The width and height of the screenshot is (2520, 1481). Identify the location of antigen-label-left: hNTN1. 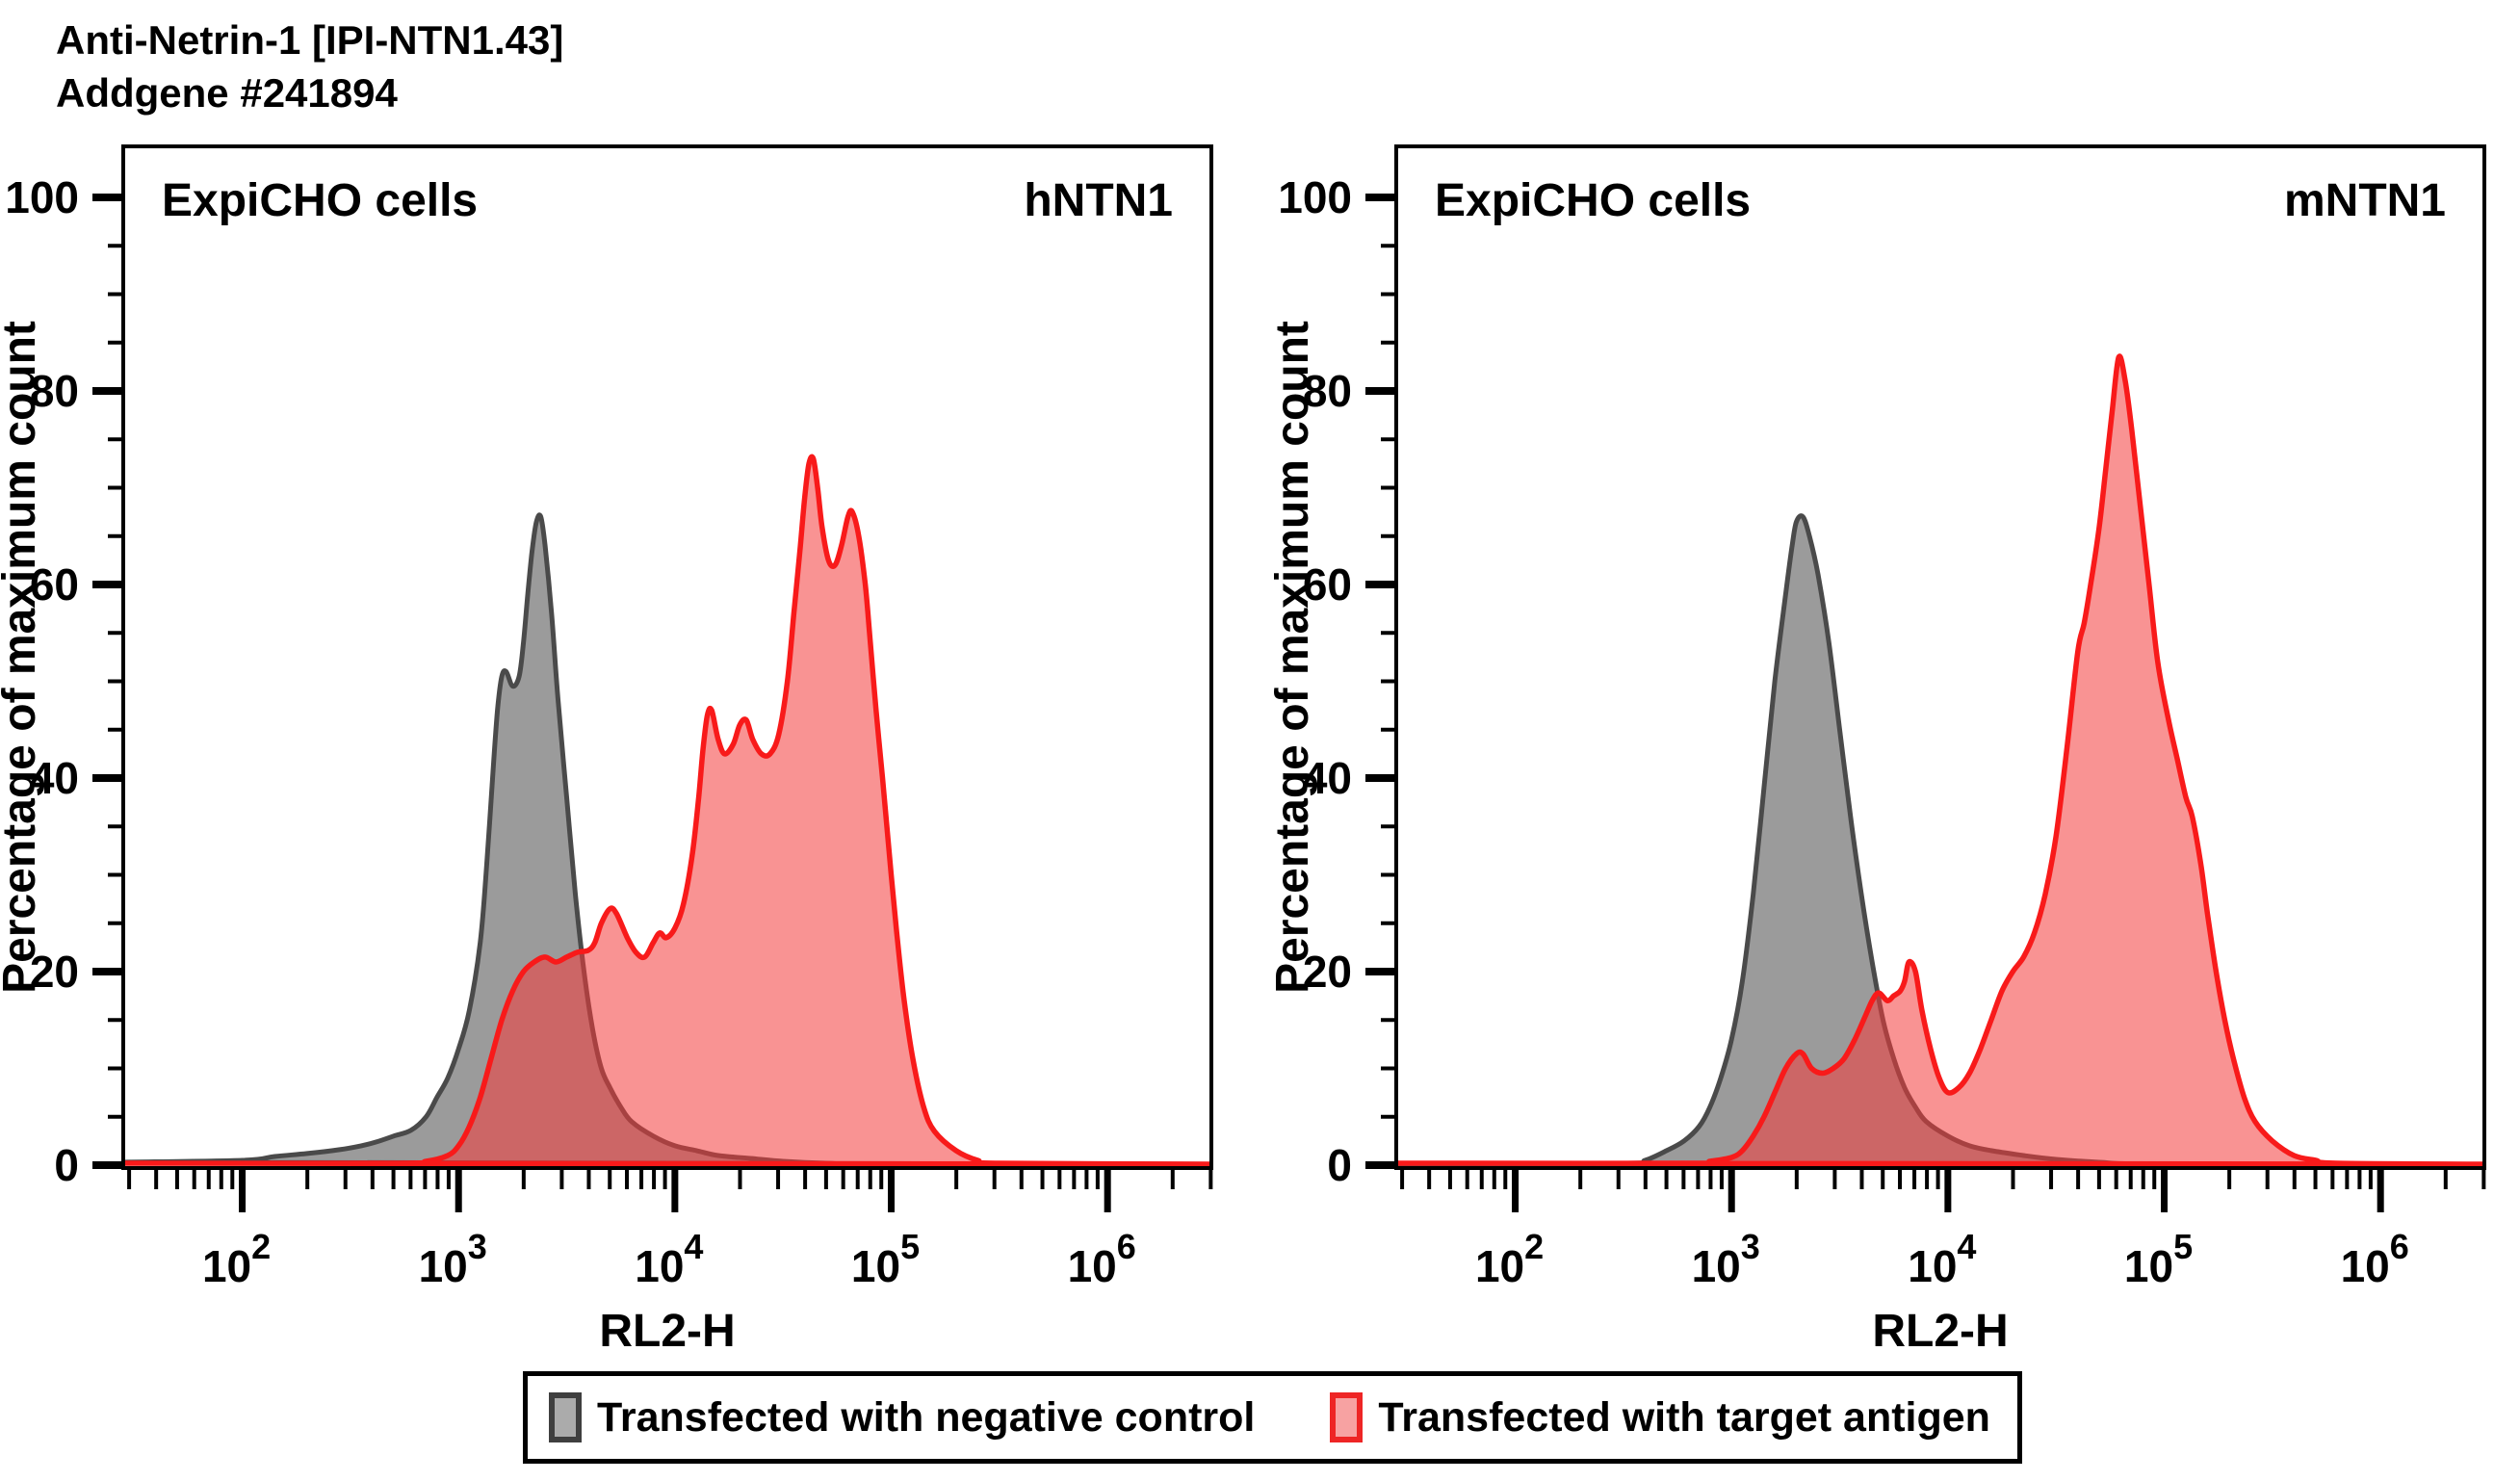
(1099, 200).